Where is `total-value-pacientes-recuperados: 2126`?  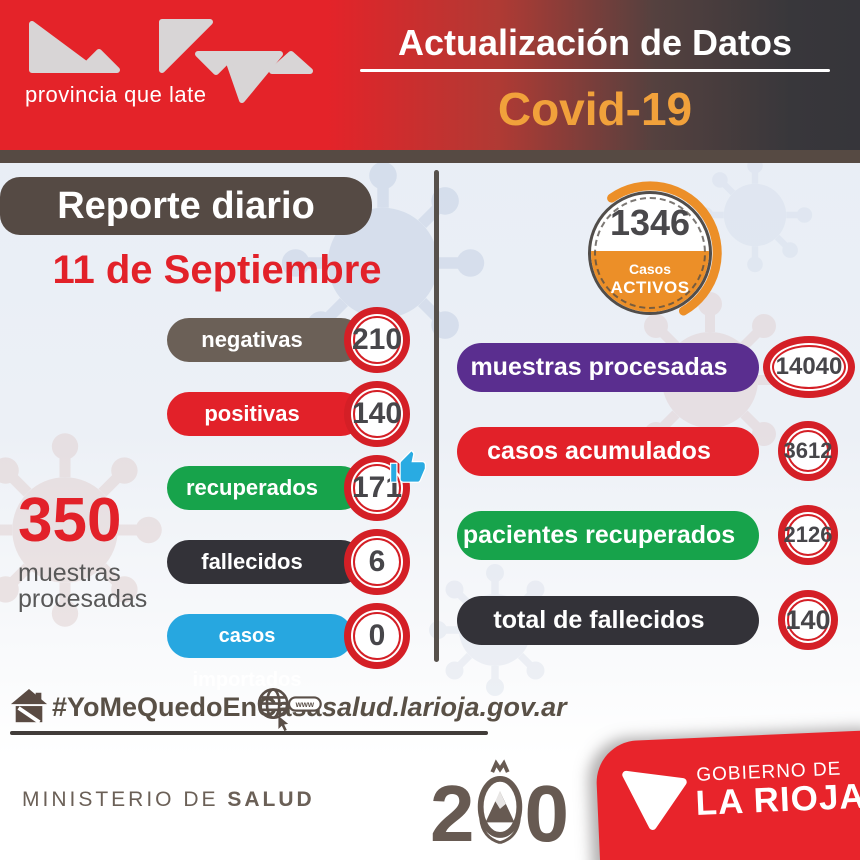
total-value-pacientes-recuperados: 2126 is located at coordinates (808, 534).